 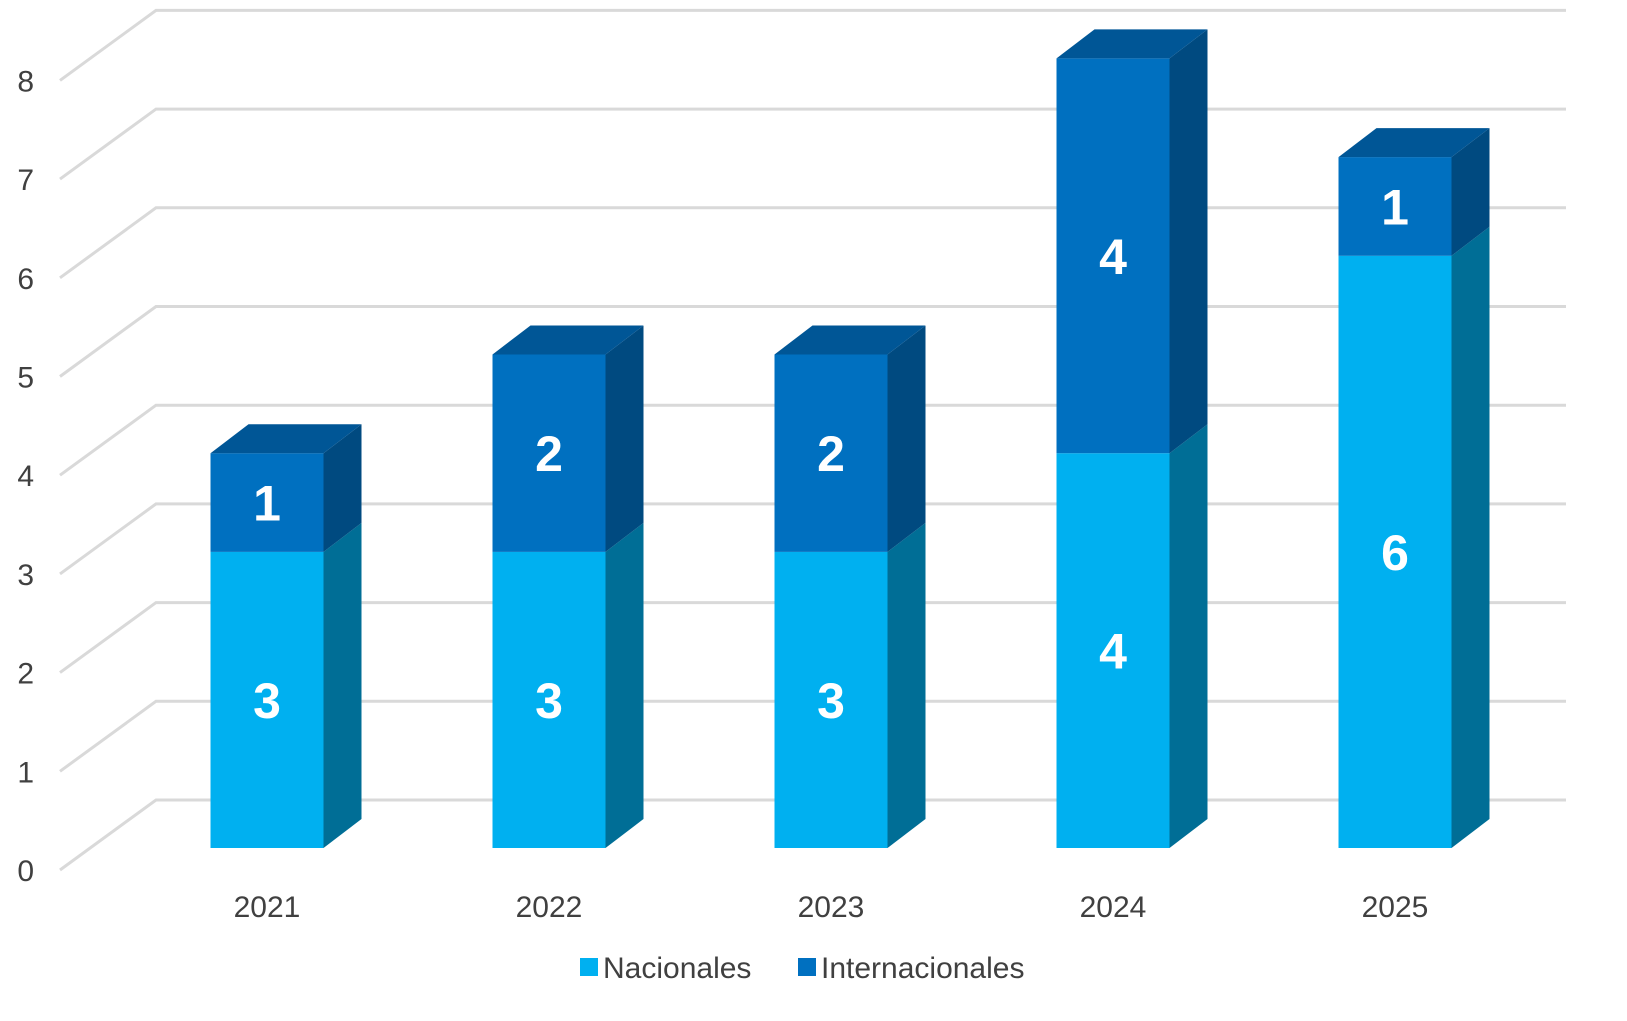 I want to click on legend-item: Nacionales, so click(x=665, y=968).